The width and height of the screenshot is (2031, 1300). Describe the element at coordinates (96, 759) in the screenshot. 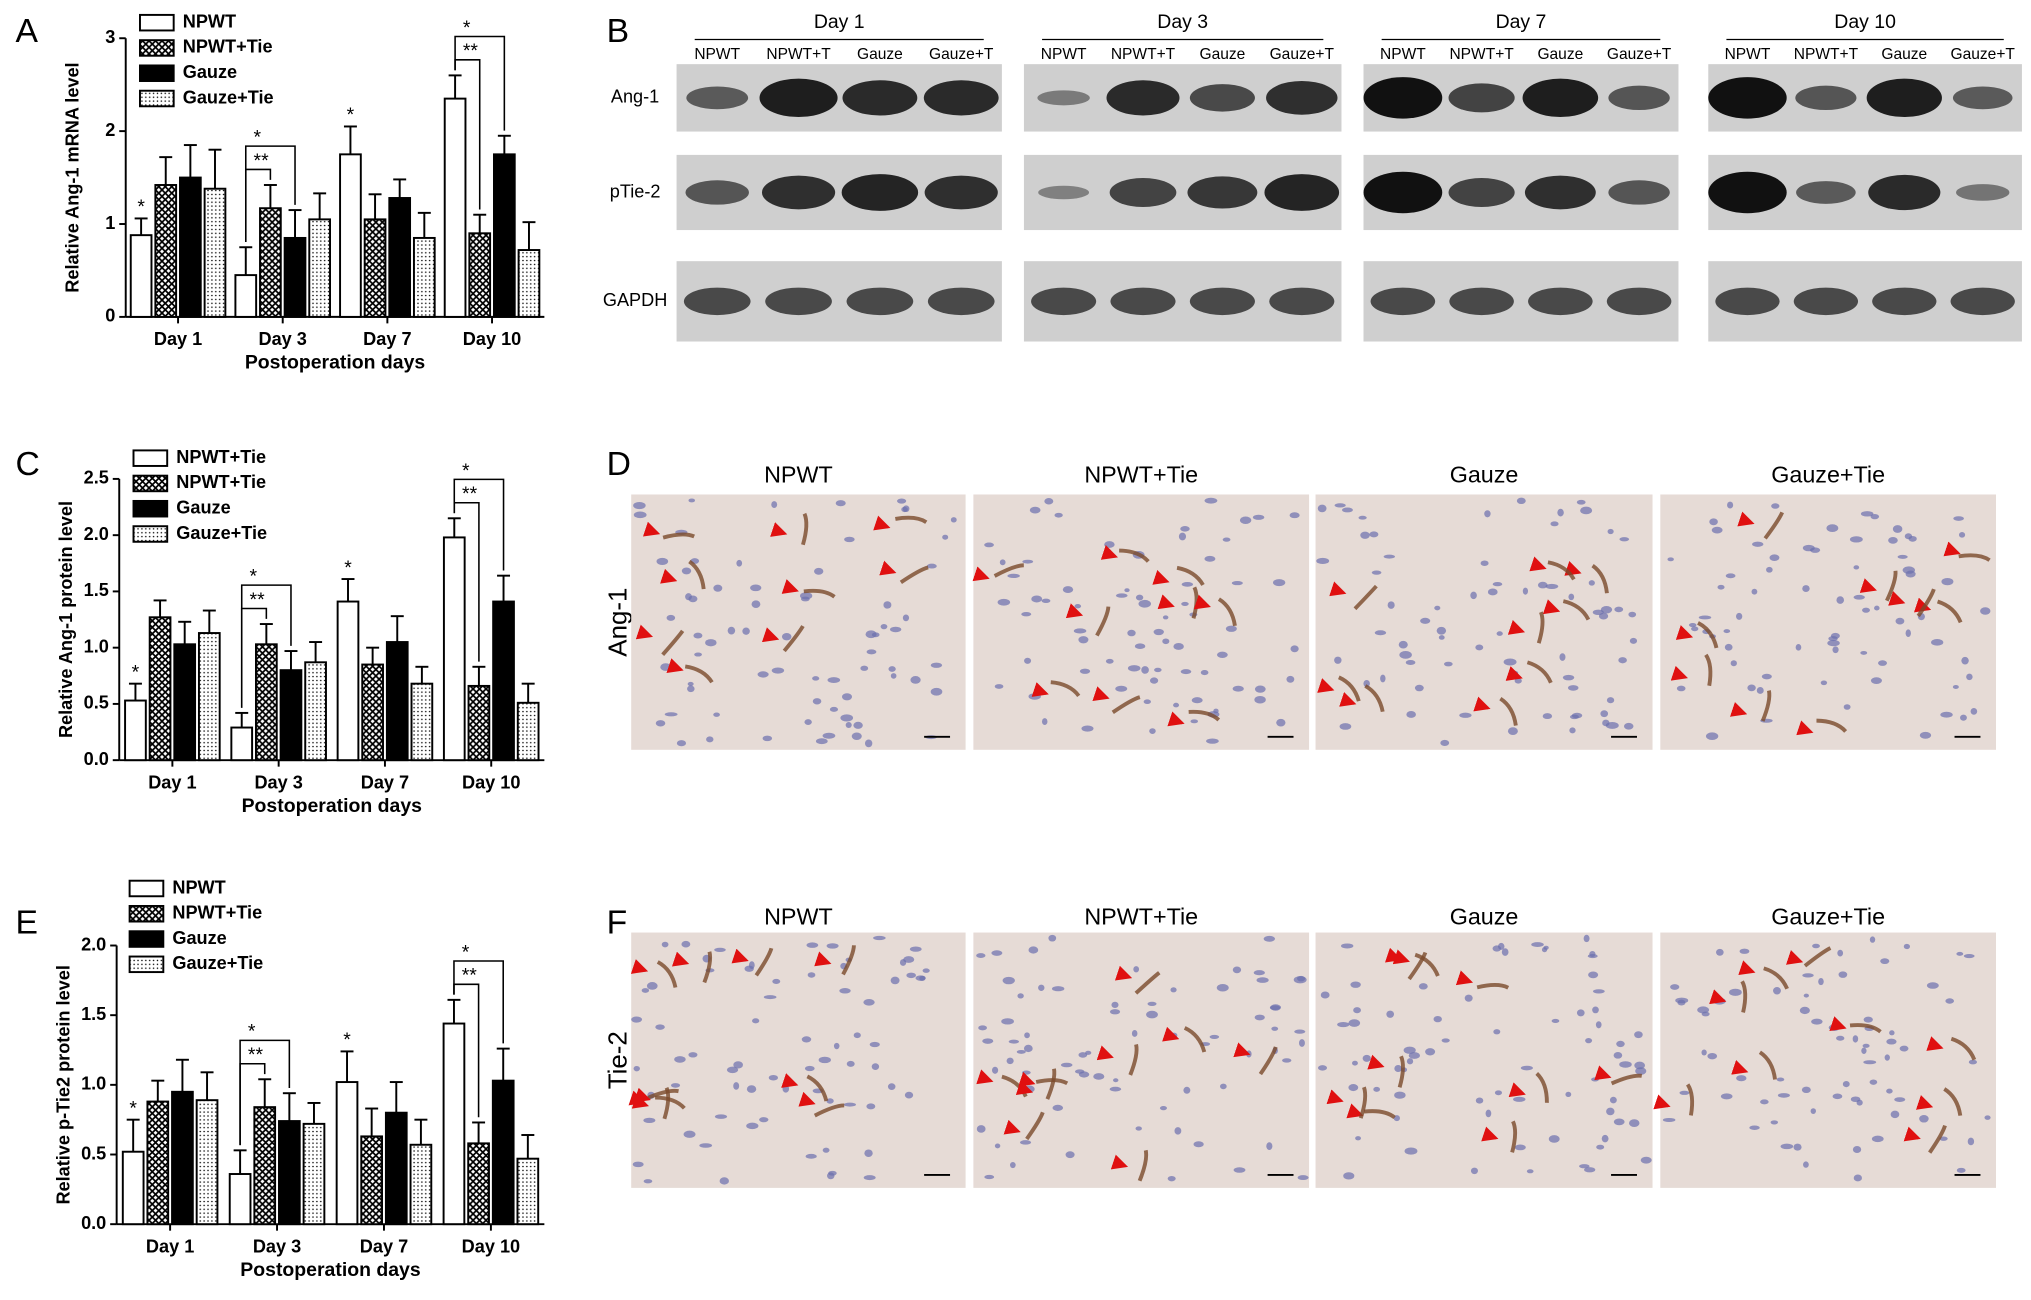

I see `y-tick-label: 0.0` at that location.